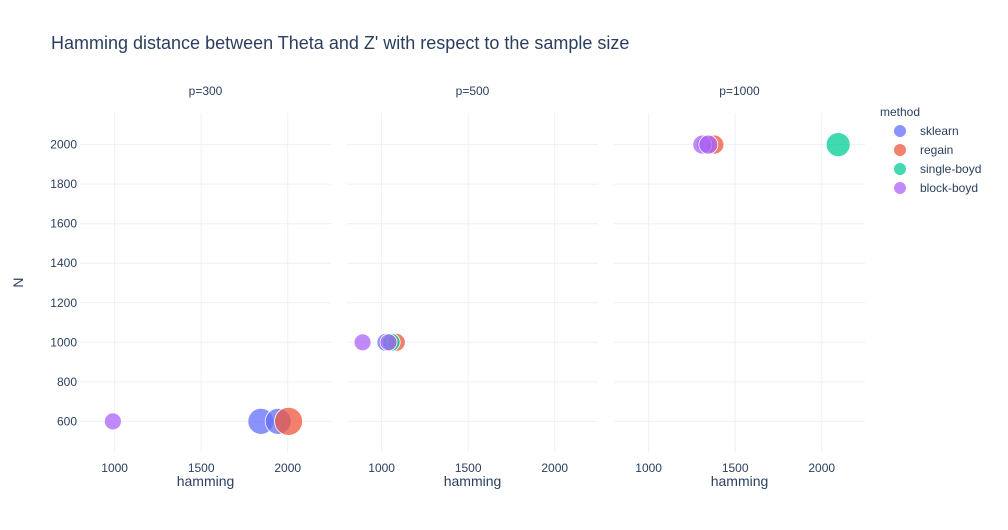  Describe the element at coordinates (63, 224) in the screenshot. I see `y-tick-label: 1600` at that location.